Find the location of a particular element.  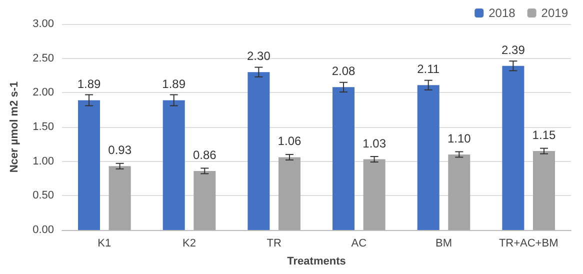

x-tick-label: K1 is located at coordinates (105, 244).